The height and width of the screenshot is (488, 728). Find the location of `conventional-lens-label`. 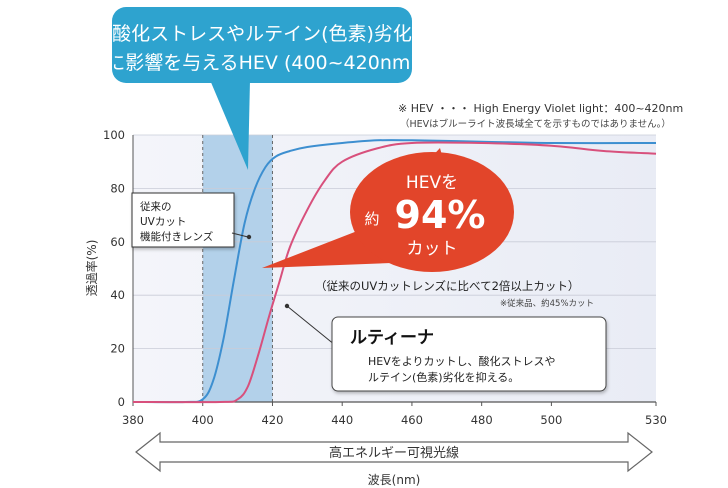

conventional-lens-label is located at coordinates (183, 220).